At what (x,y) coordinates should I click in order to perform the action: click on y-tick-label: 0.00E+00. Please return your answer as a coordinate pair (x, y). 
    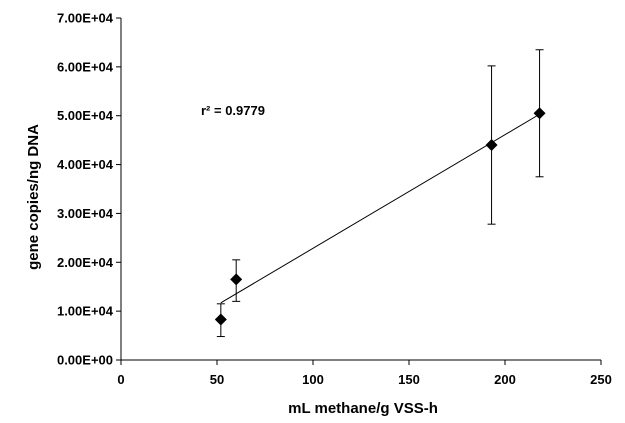
    Looking at the image, I should click on (85, 360).